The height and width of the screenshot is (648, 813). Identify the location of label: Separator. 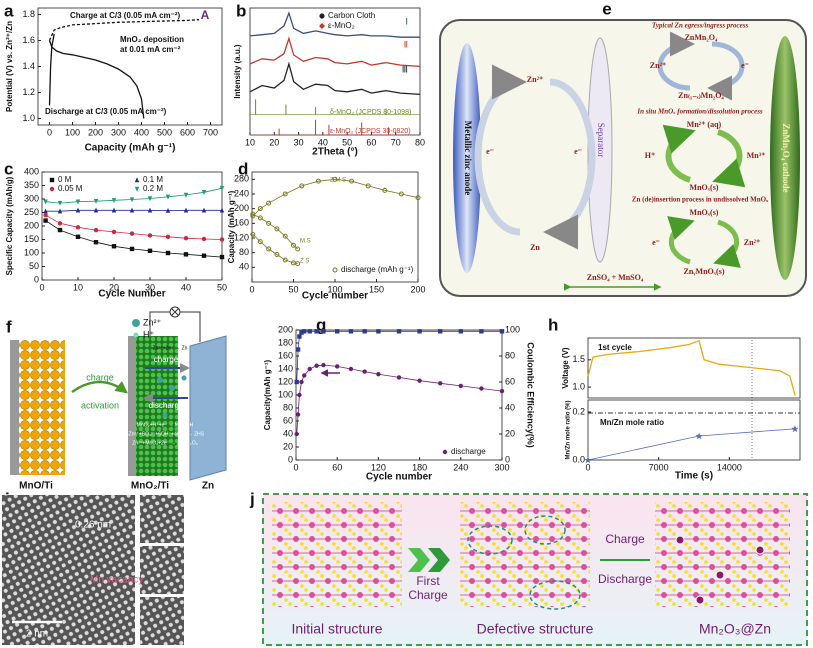
(601, 140).